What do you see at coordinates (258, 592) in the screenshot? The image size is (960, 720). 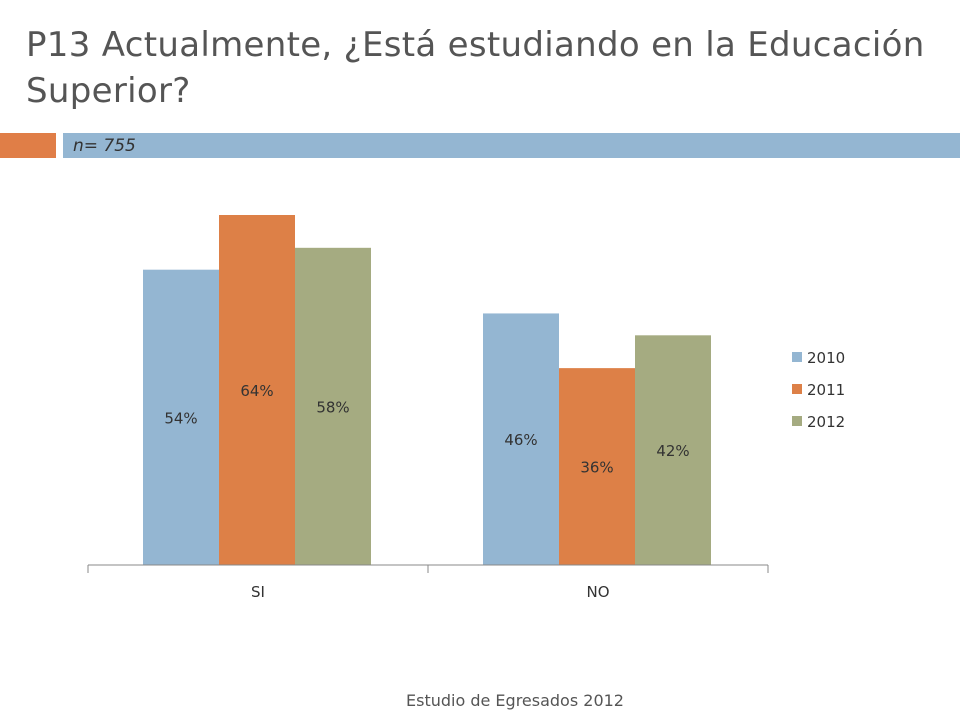 I see `tick-label-si: SI` at bounding box center [258, 592].